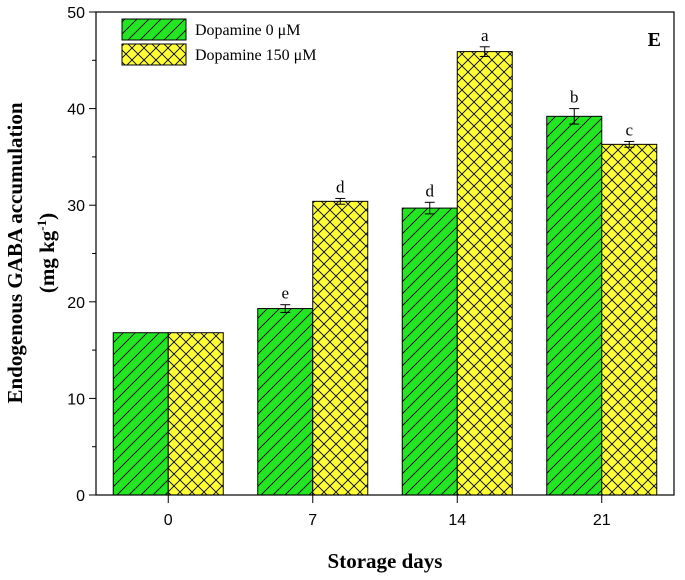 The height and width of the screenshot is (580, 685). I want to click on y-axis-title-line1: Endogenous GABA accumulation, so click(15, 252).